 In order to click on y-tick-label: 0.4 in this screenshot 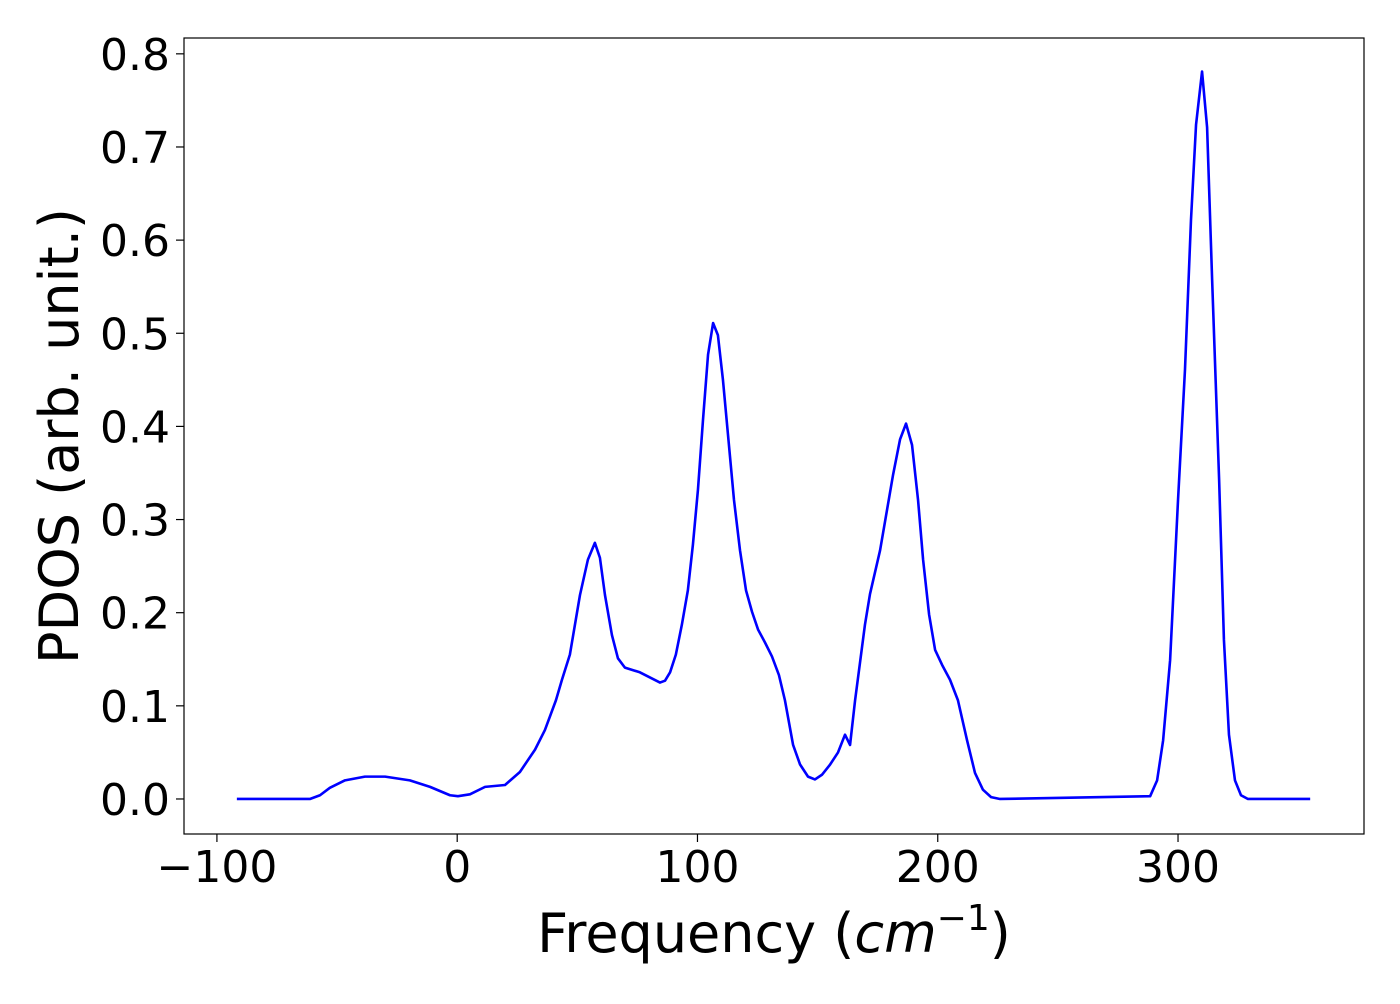, I will do `click(135, 427)`.